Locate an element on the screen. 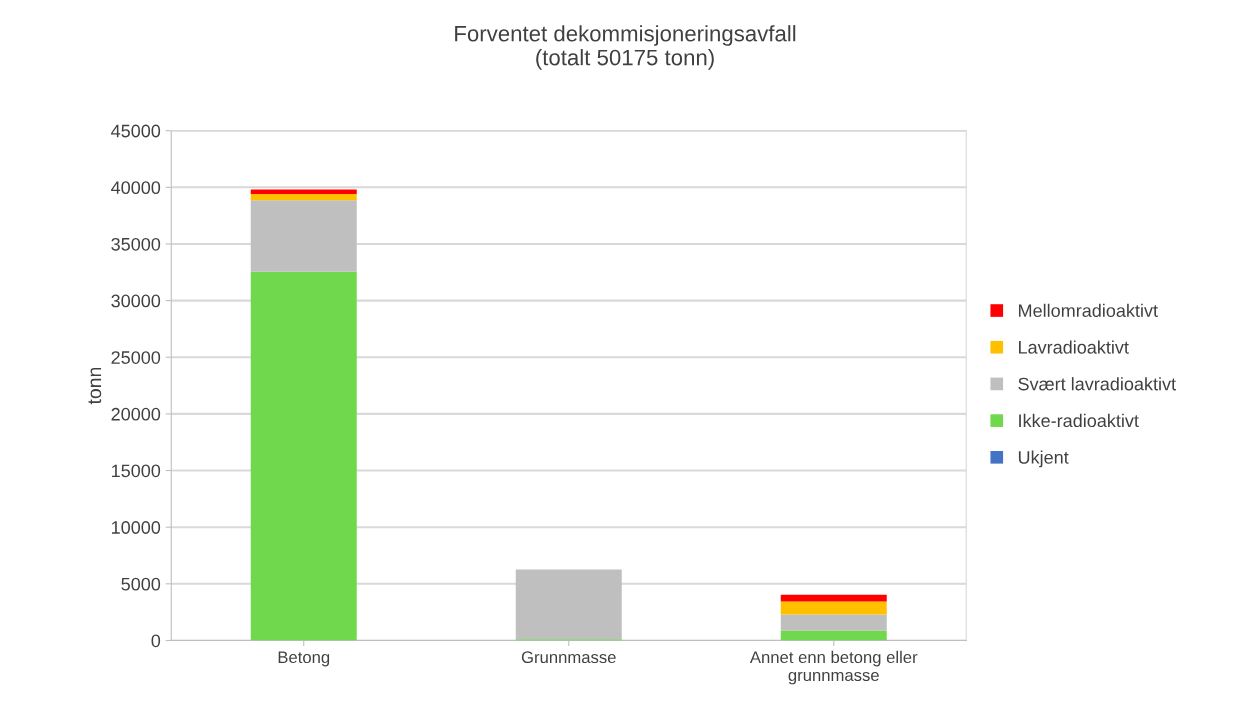  x-tick-label: Grunnmasse is located at coordinates (568, 657).